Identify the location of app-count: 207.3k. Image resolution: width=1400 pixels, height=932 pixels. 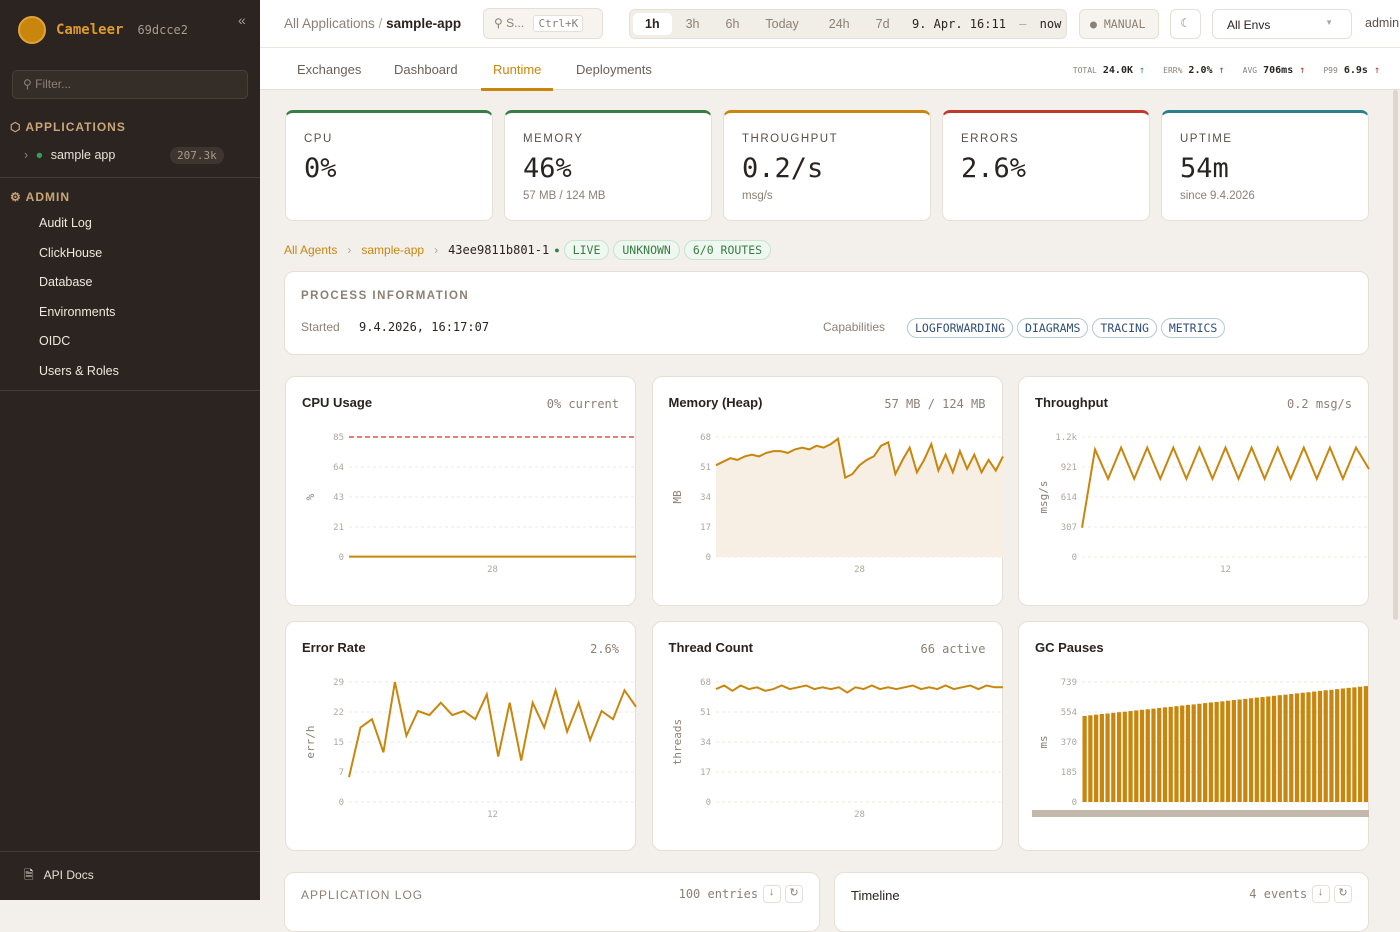
(197, 155).